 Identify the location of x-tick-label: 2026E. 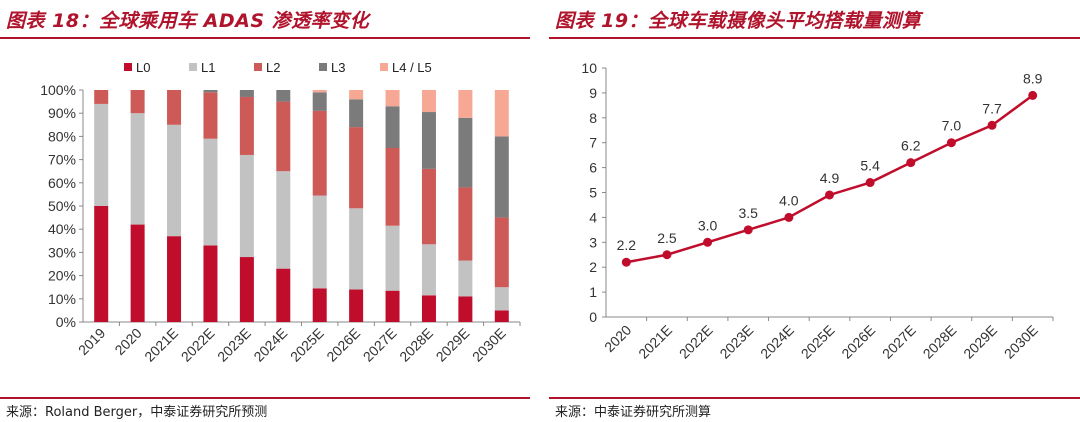
(343, 345).